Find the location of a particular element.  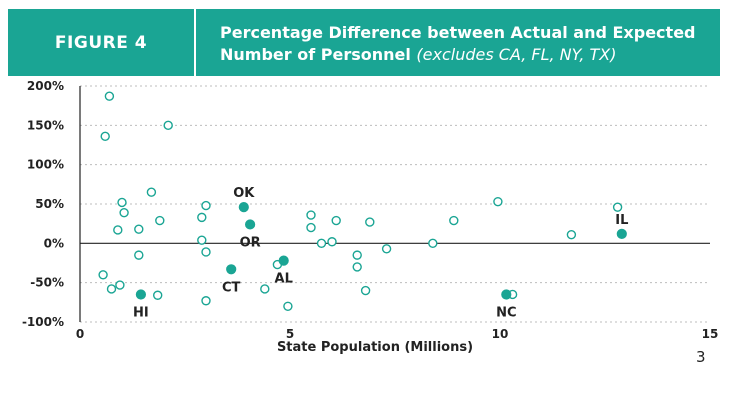

point-label: CT is located at coordinates (231, 287).